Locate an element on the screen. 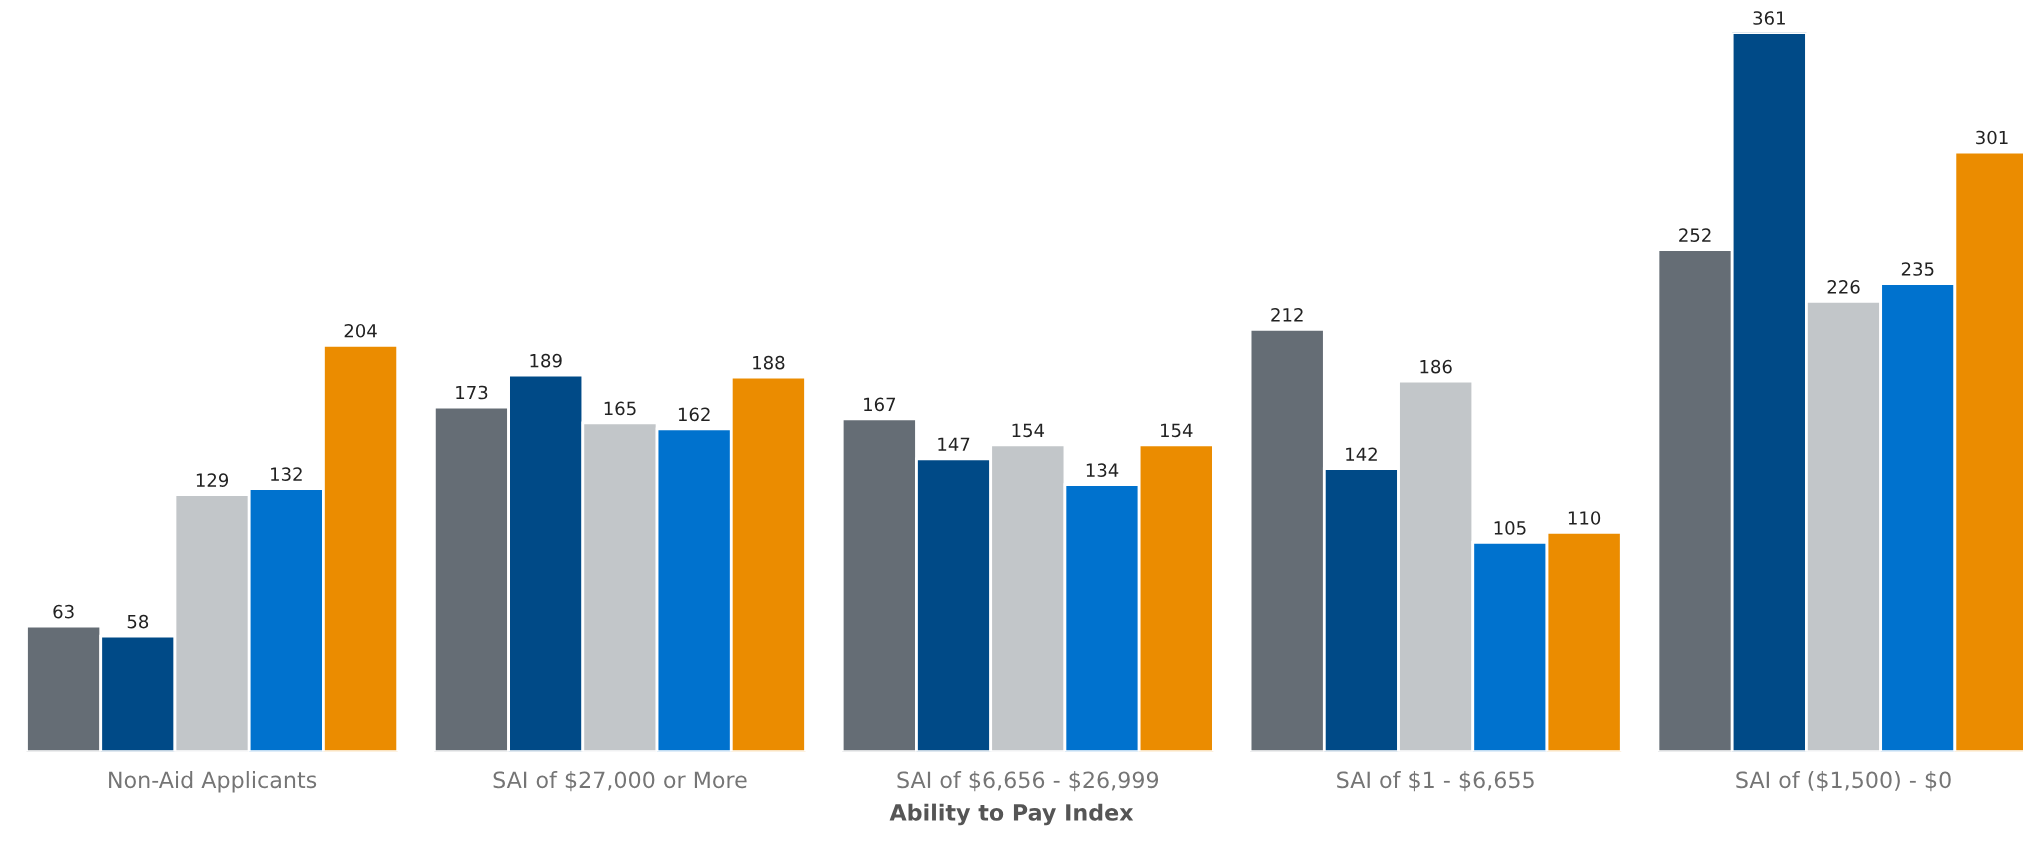 Image resolution: width=2023 pixels, height=856 pixels. data-label: 162 is located at coordinates (694, 414).